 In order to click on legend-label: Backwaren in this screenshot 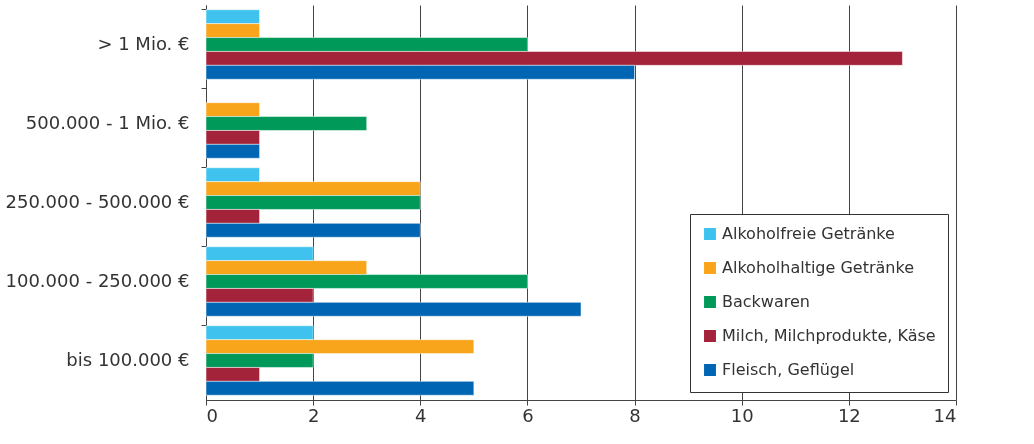, I will do `click(766, 301)`.